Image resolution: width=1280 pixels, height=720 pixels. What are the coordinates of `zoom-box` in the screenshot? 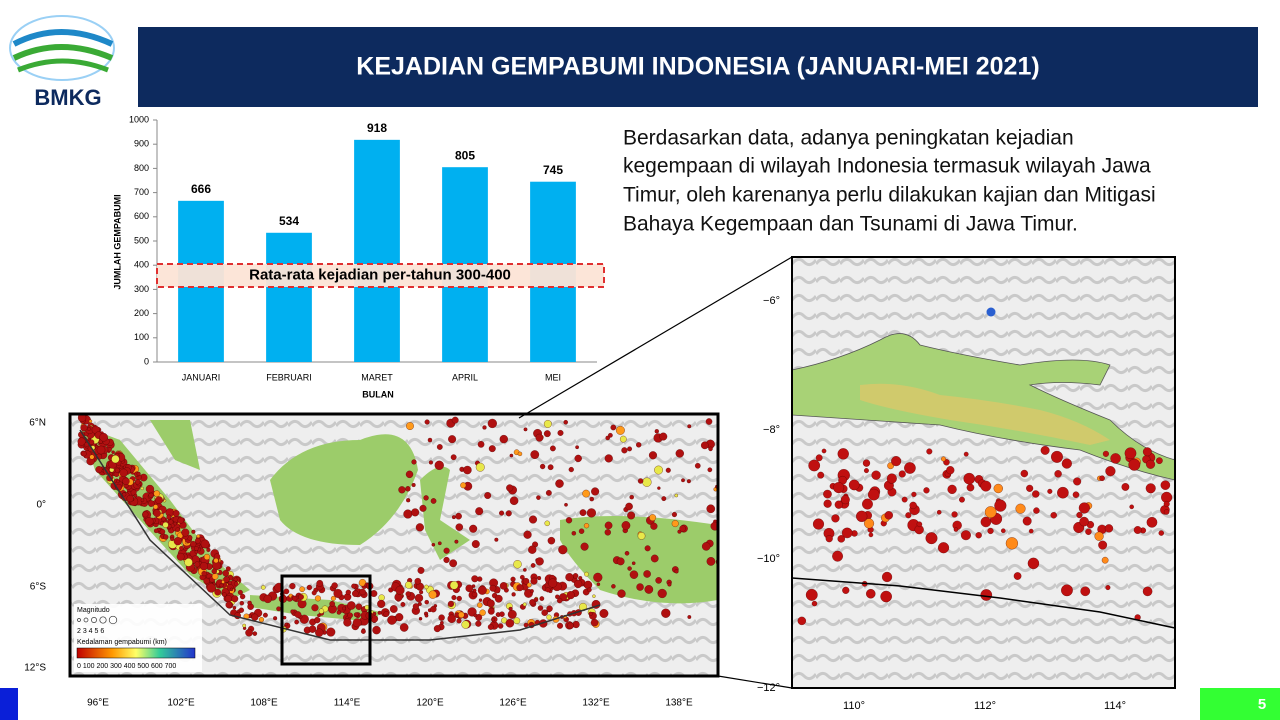 It's located at (326, 620).